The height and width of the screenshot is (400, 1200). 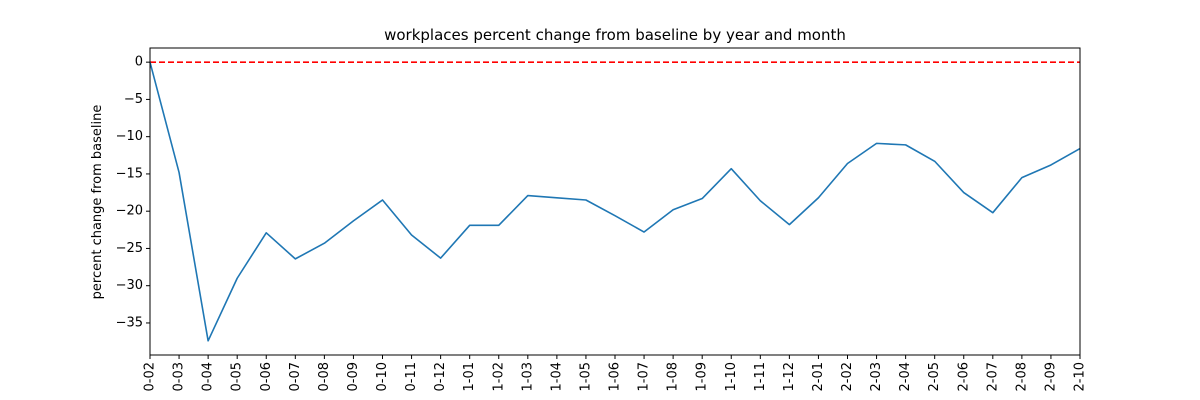 What do you see at coordinates (382, 377) in the screenshot?
I see `x-tick-label: 0-10` at bounding box center [382, 377].